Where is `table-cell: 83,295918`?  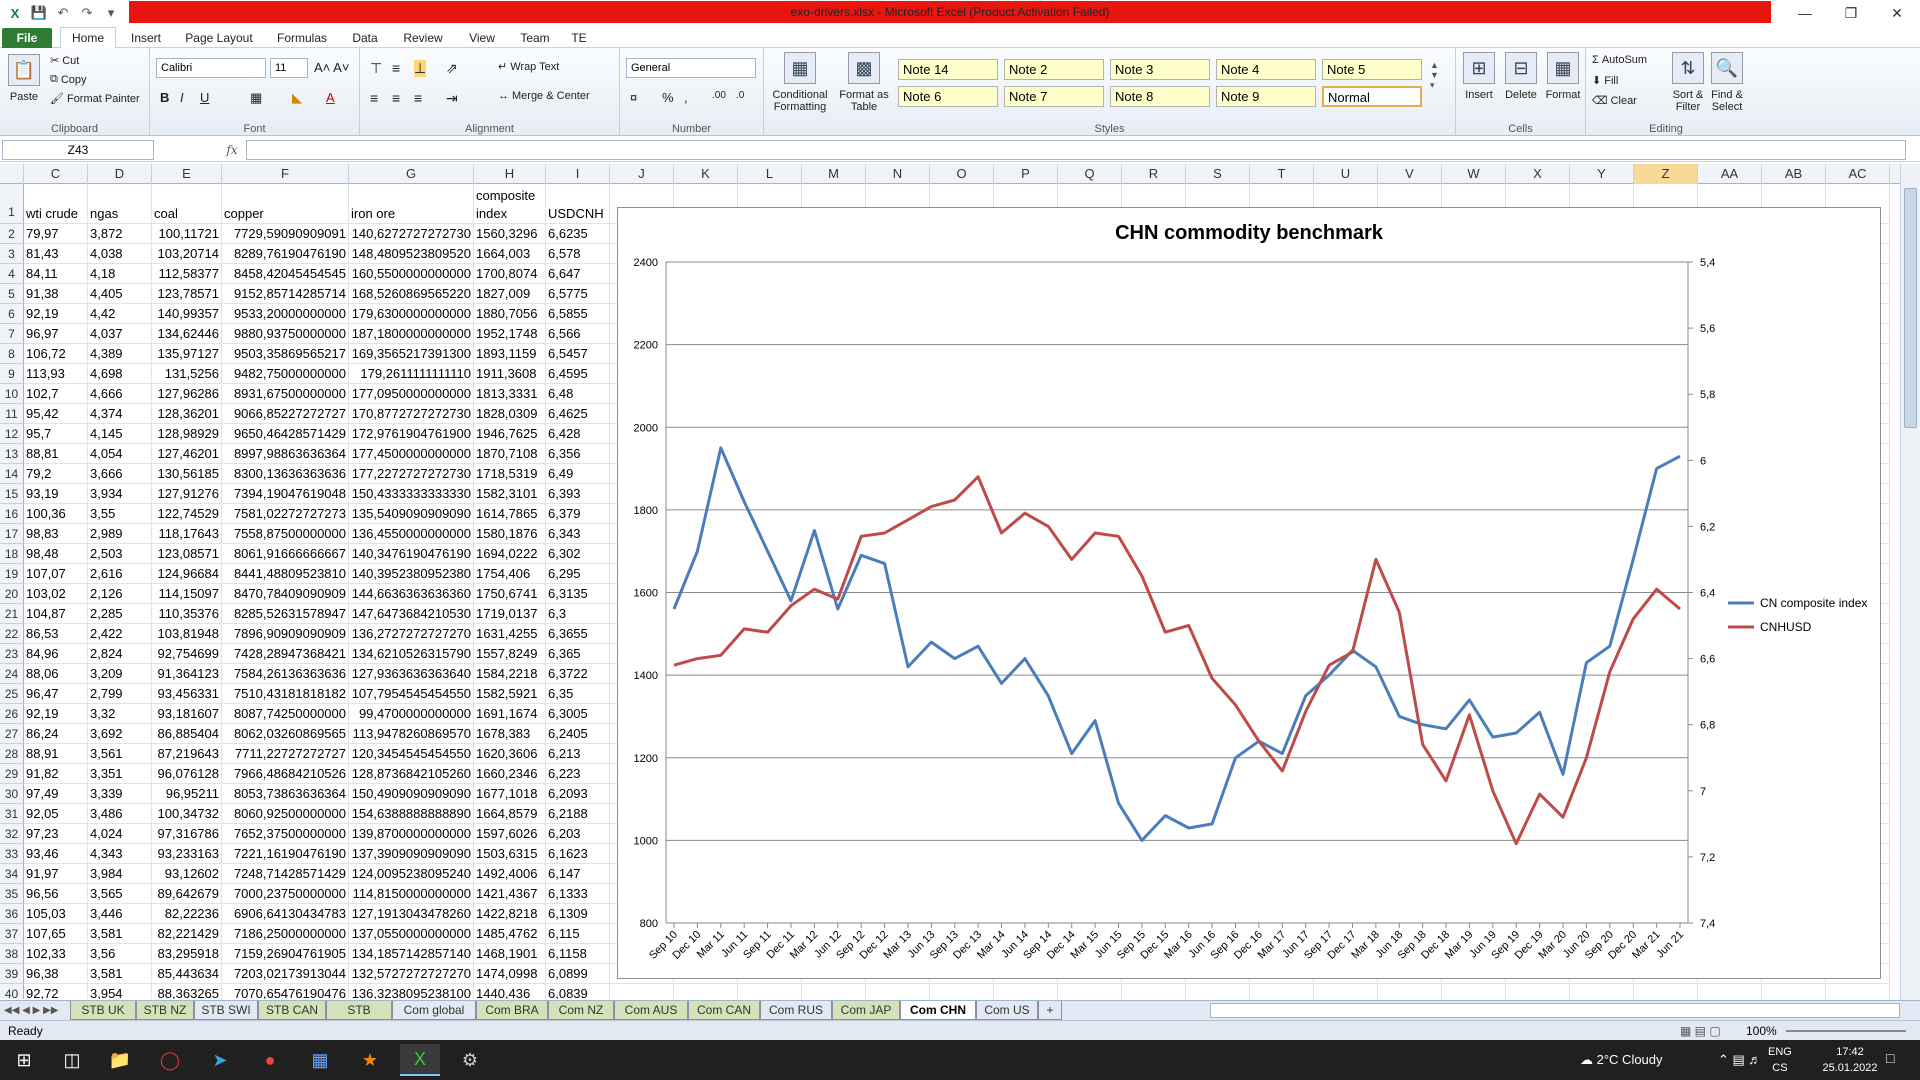 table-cell: 83,295918 is located at coordinates (187, 954).